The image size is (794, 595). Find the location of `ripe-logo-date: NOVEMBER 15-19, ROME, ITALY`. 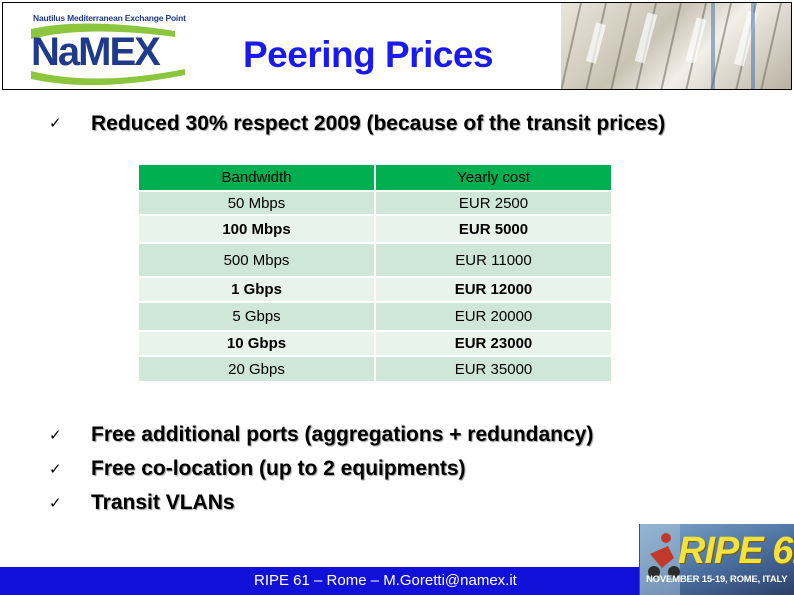

ripe-logo-date: NOVEMBER 15-19, ROME, ITALY is located at coordinates (717, 579).